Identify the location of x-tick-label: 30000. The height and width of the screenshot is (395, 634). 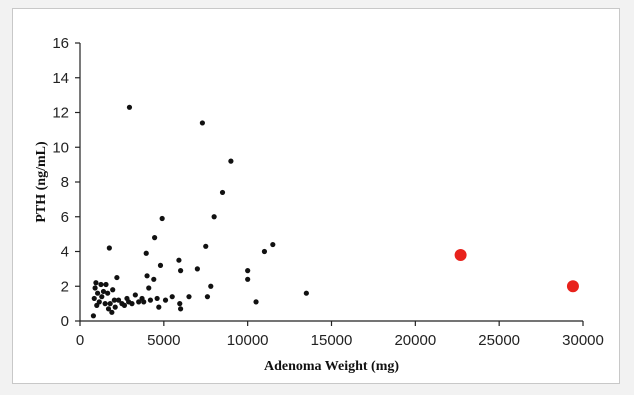
(583, 340).